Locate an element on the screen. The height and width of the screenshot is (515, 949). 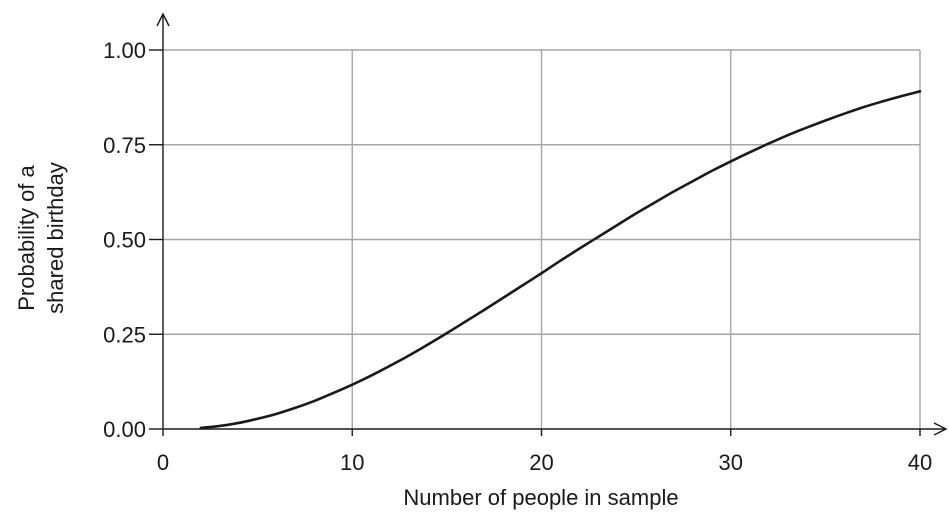
y-axis-title-line-2: shared birthday is located at coordinates (55, 238).